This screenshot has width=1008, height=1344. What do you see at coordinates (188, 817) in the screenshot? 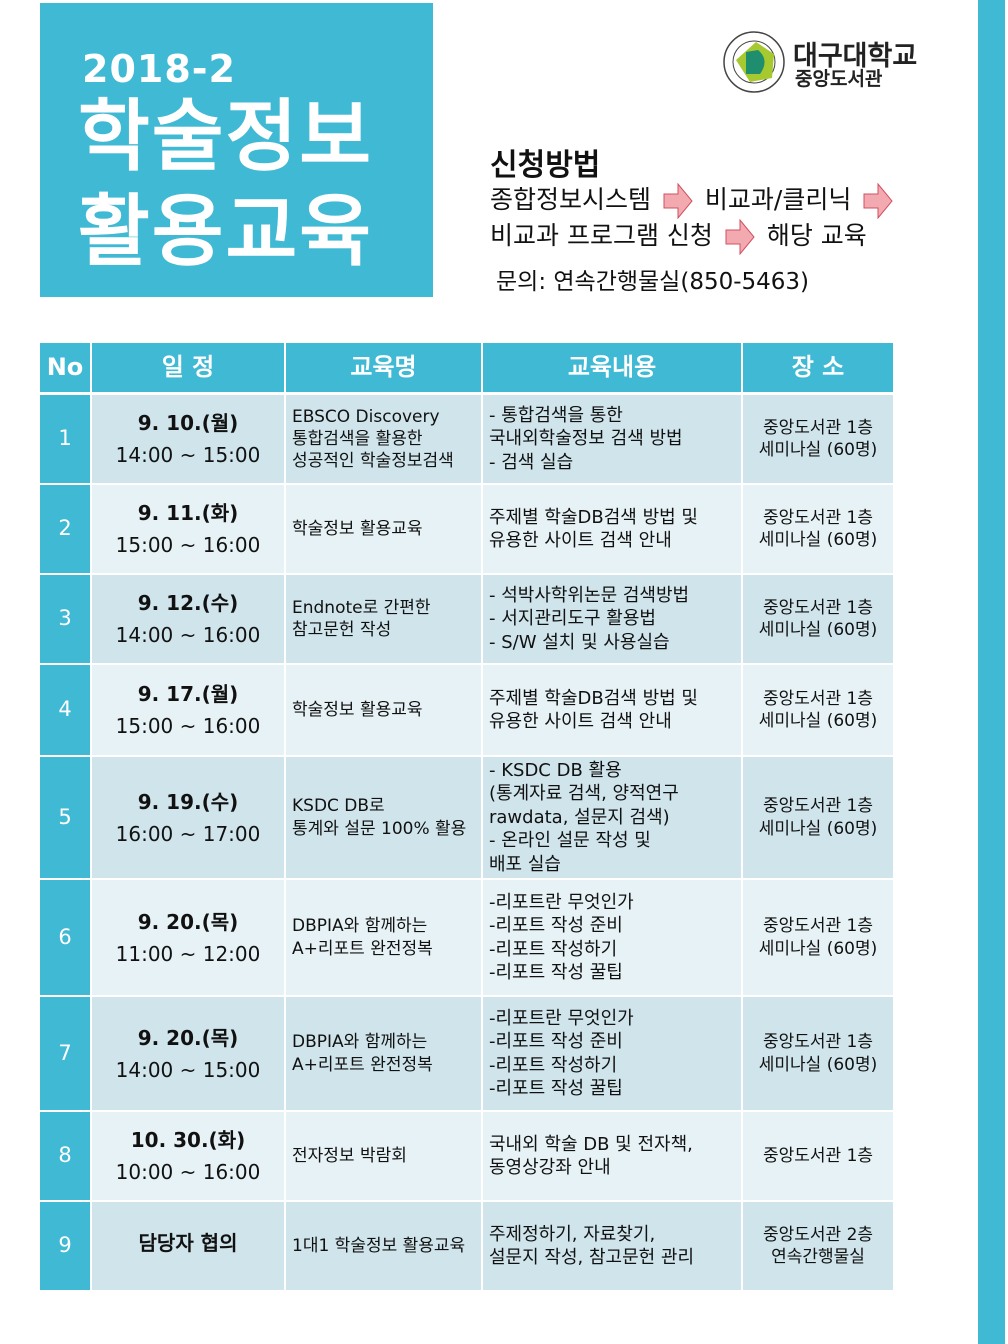
I see `row-schedule: 9. 19.(수) 16:00 ~ 17:00` at bounding box center [188, 817].